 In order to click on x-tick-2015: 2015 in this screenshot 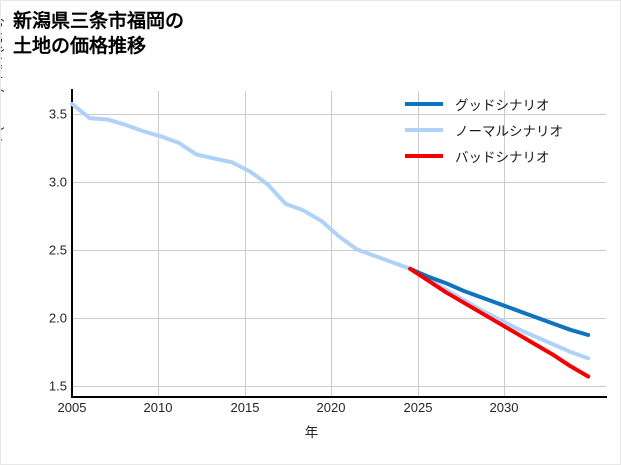, I will do `click(245, 407)`.